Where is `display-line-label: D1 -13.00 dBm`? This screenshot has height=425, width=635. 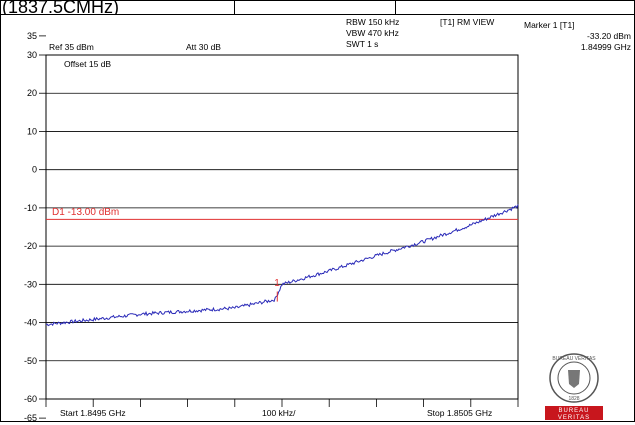 display-line-label: D1 -13.00 dBm is located at coordinates (86, 213).